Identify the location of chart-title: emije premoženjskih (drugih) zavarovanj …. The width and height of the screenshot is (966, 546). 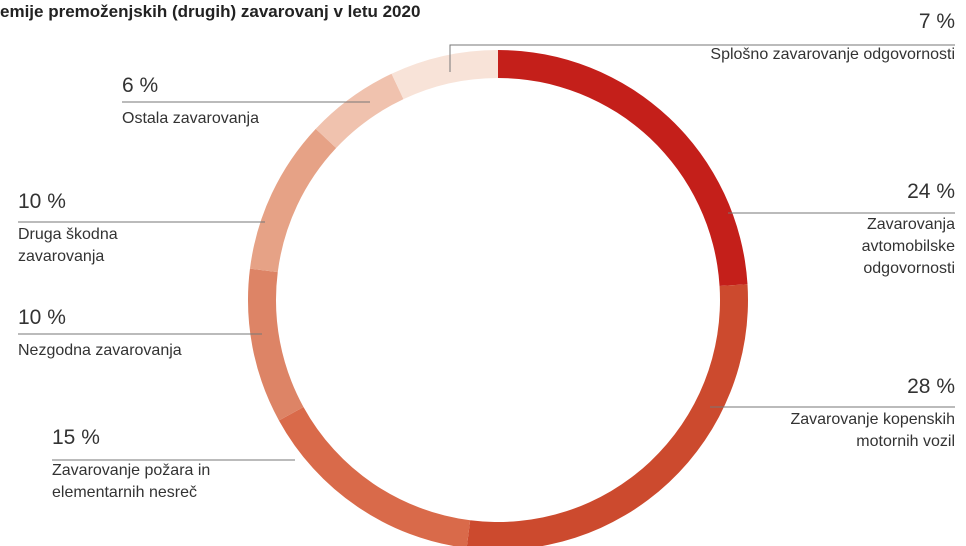
(210, 11).